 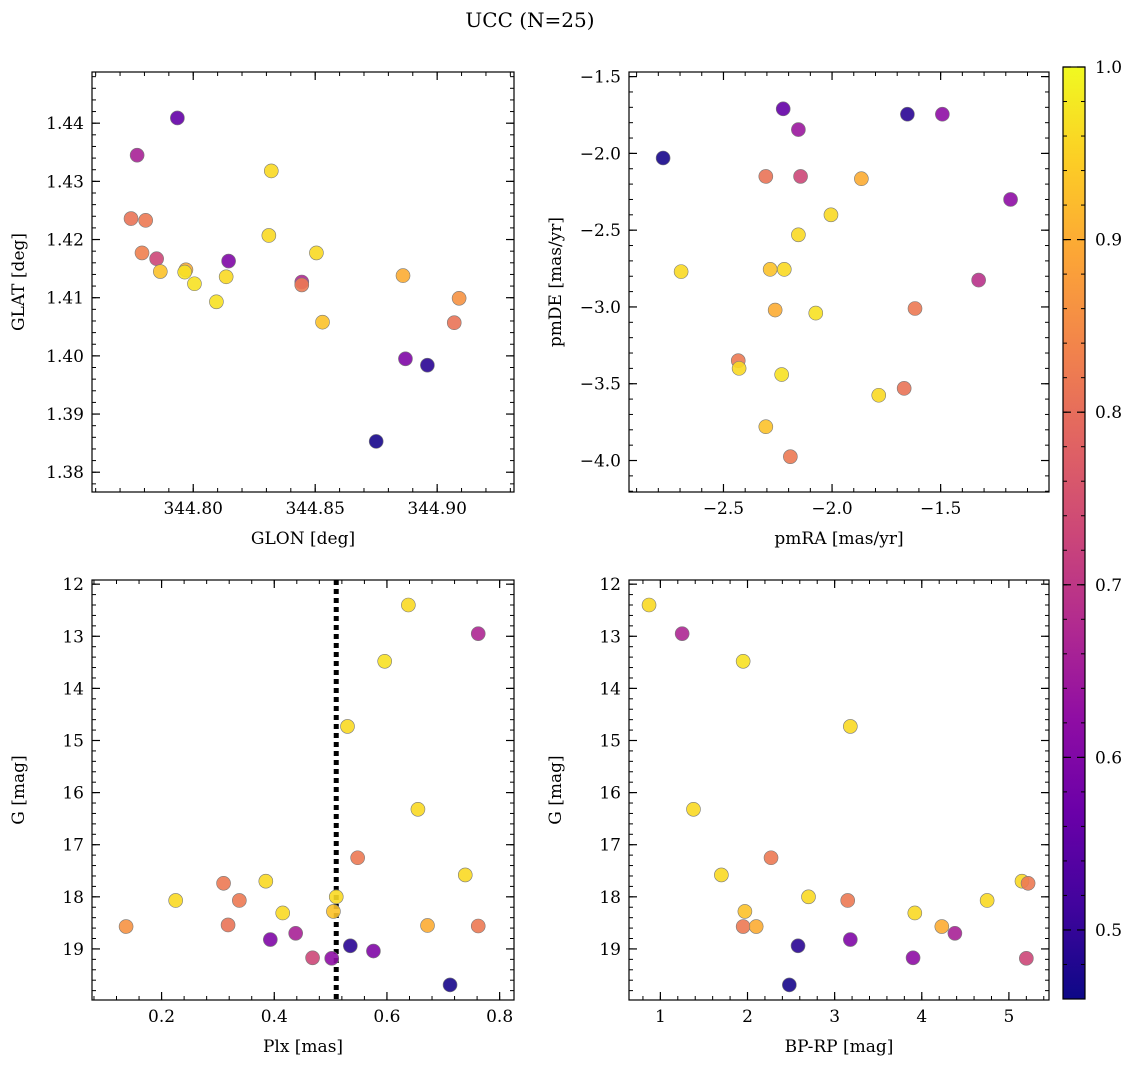 What do you see at coordinates (834, 1017) in the screenshot?
I see `x-tick-label: 3` at bounding box center [834, 1017].